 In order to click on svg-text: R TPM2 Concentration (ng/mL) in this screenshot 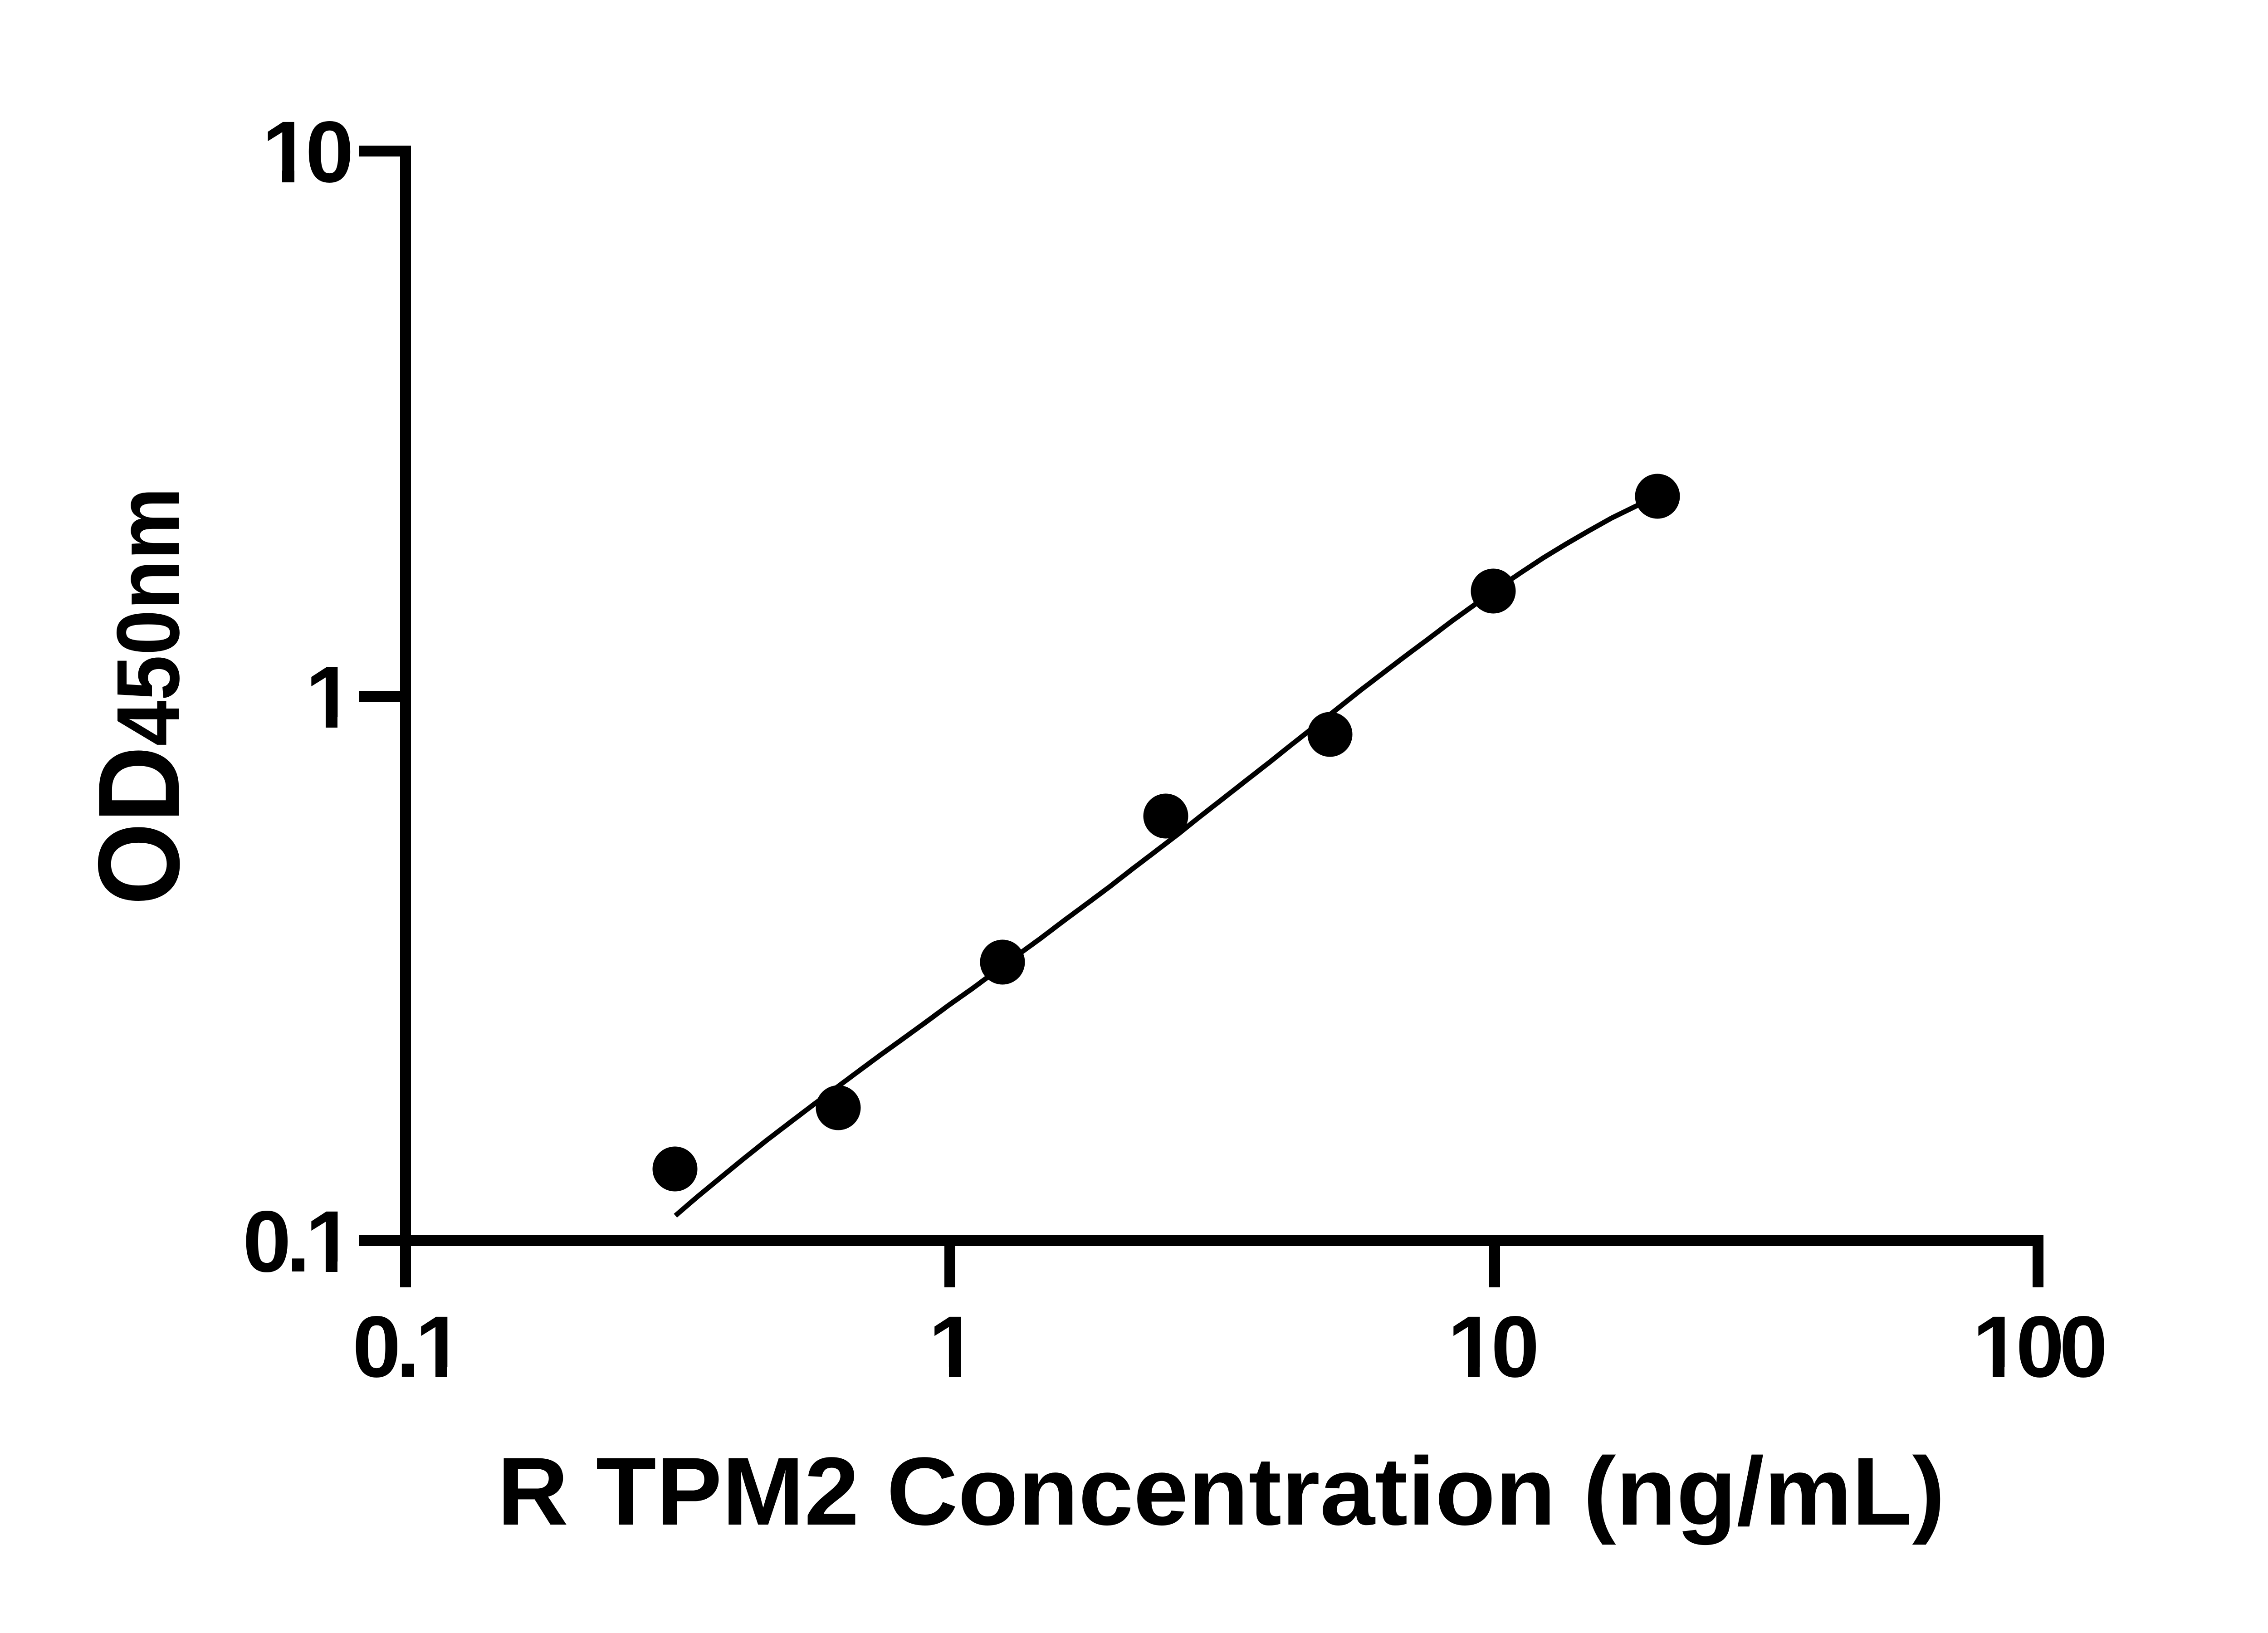, I will do `click(1221, 1491)`.